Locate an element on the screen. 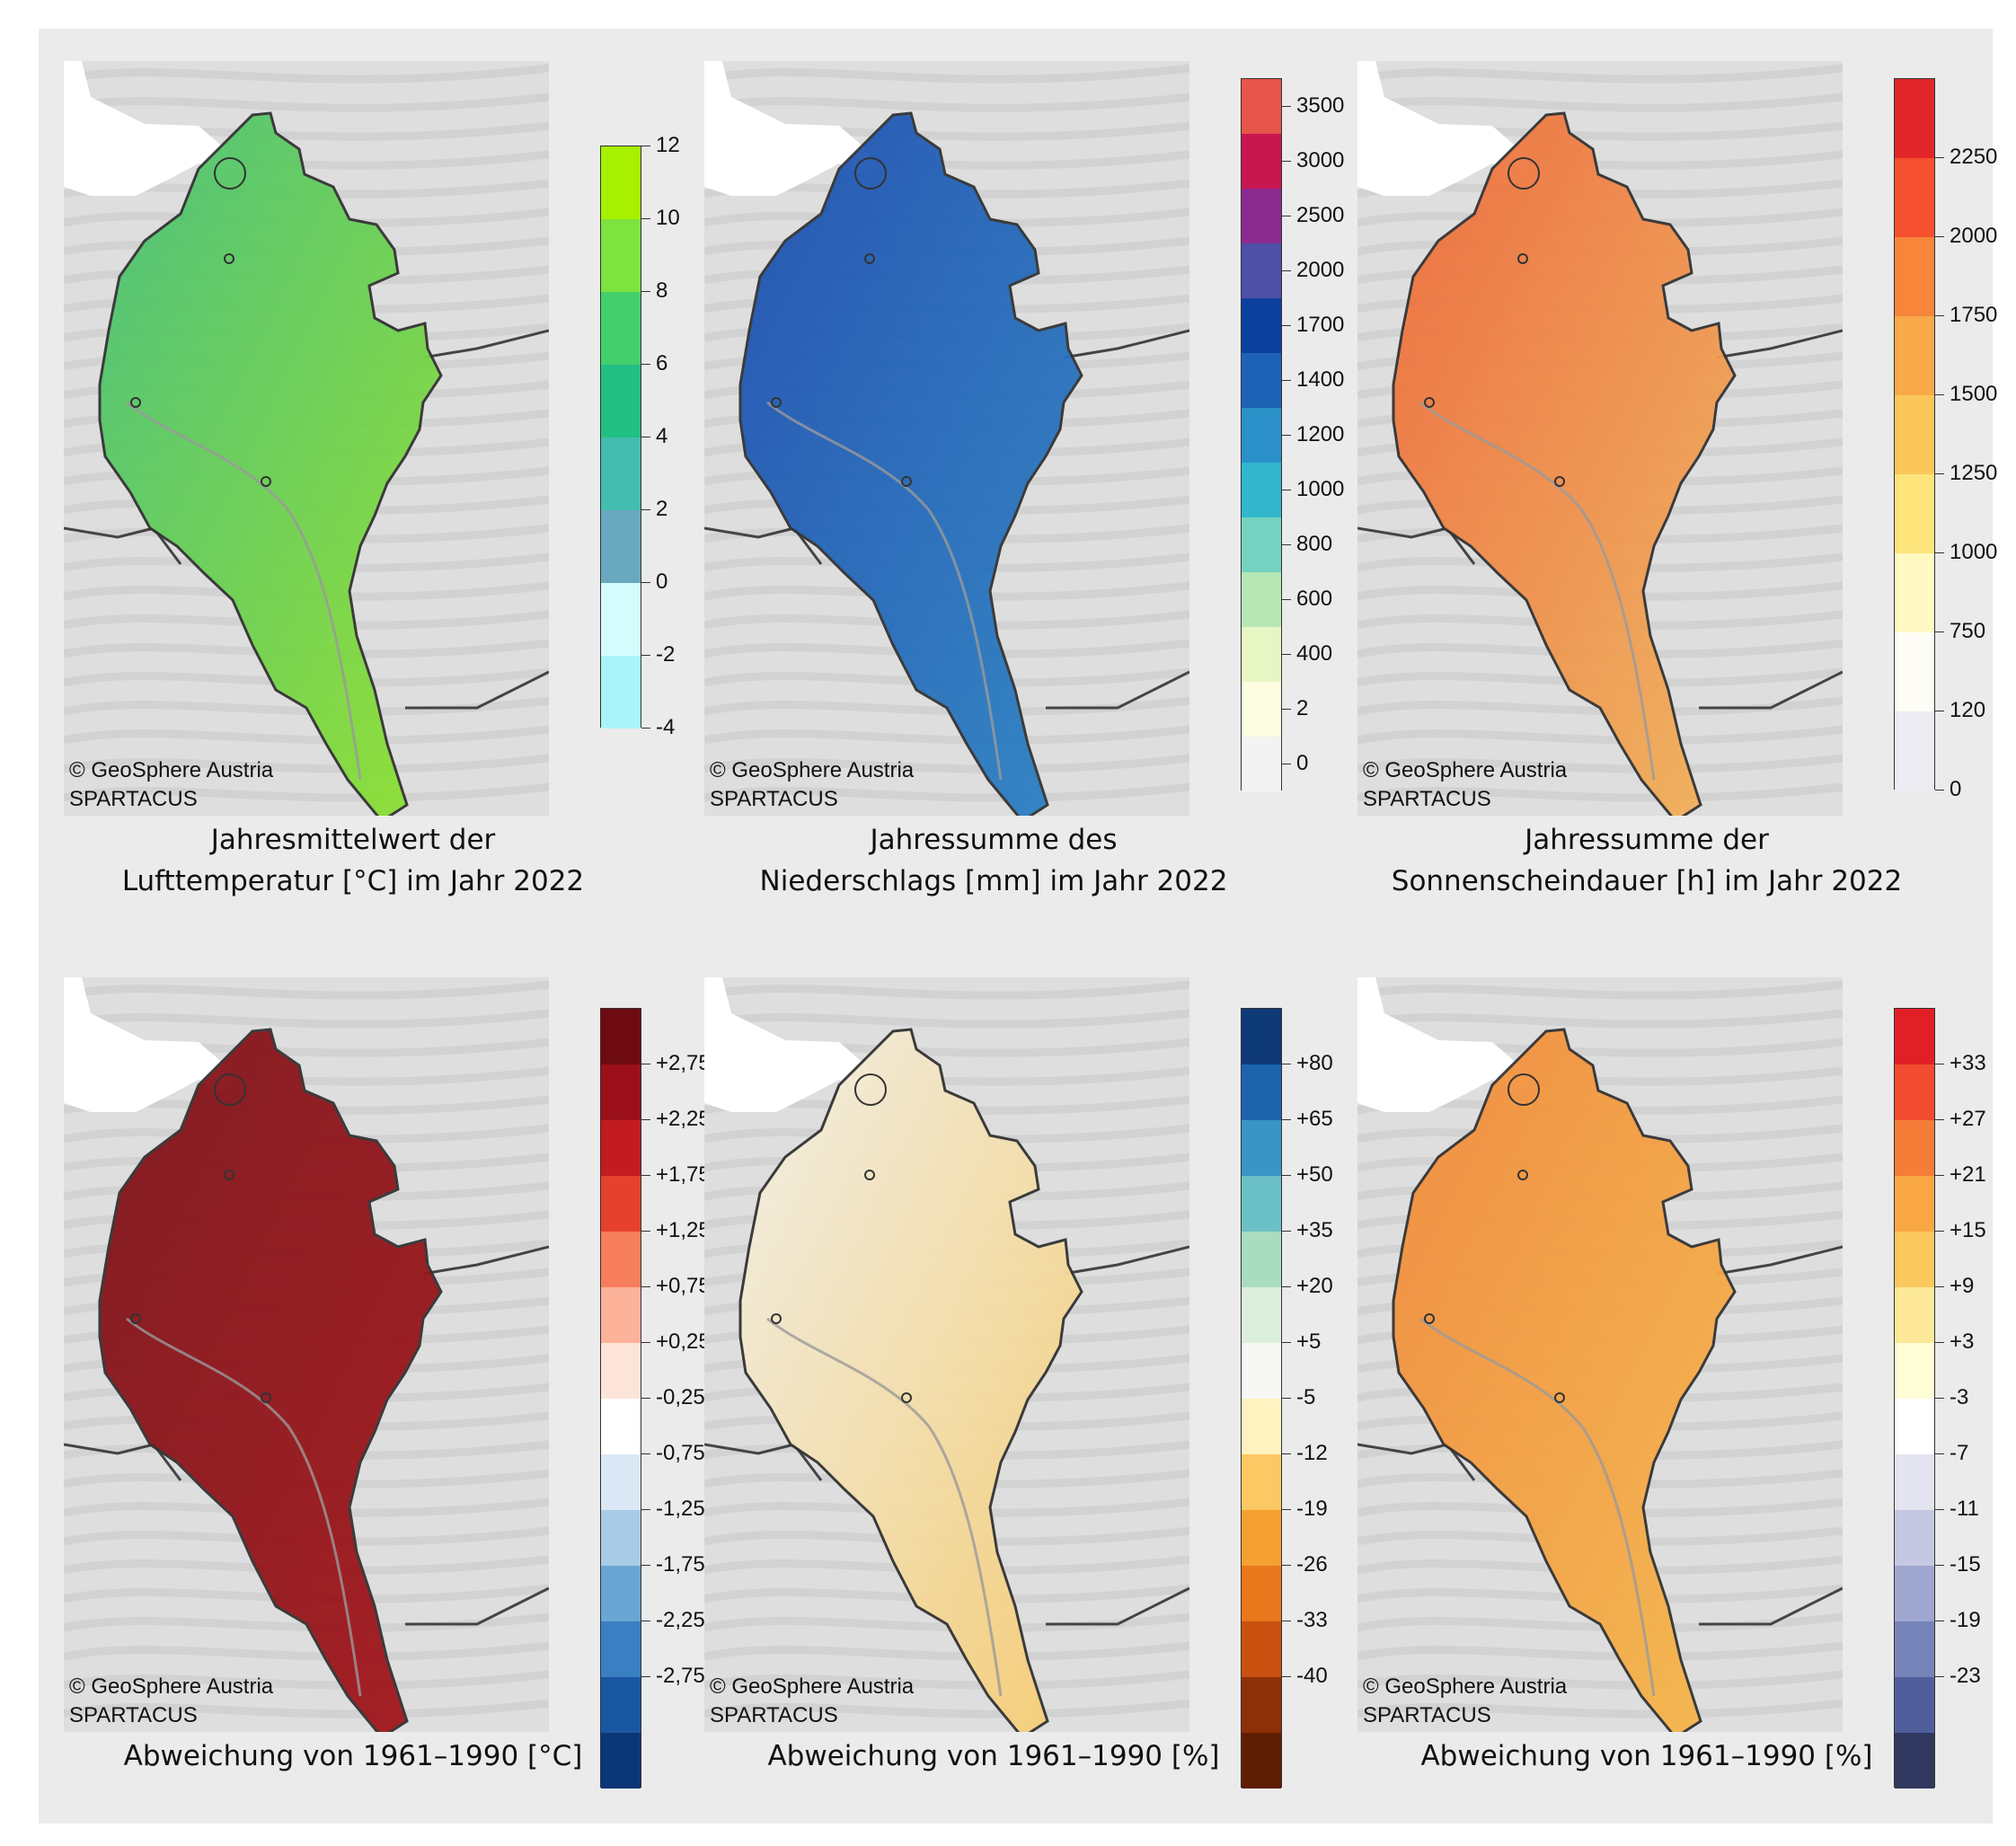 The image size is (2016, 1846). legend-tick-label: -0,75 is located at coordinates (680, 1453).